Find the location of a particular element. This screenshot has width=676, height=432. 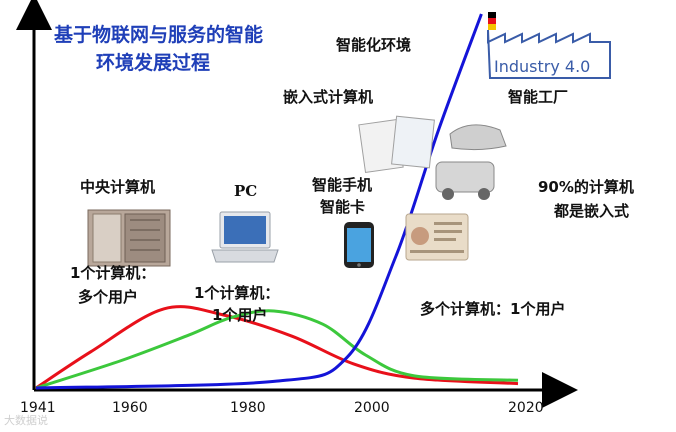

label-embedded-computer: 嵌入式计算机 is located at coordinates (328, 97).